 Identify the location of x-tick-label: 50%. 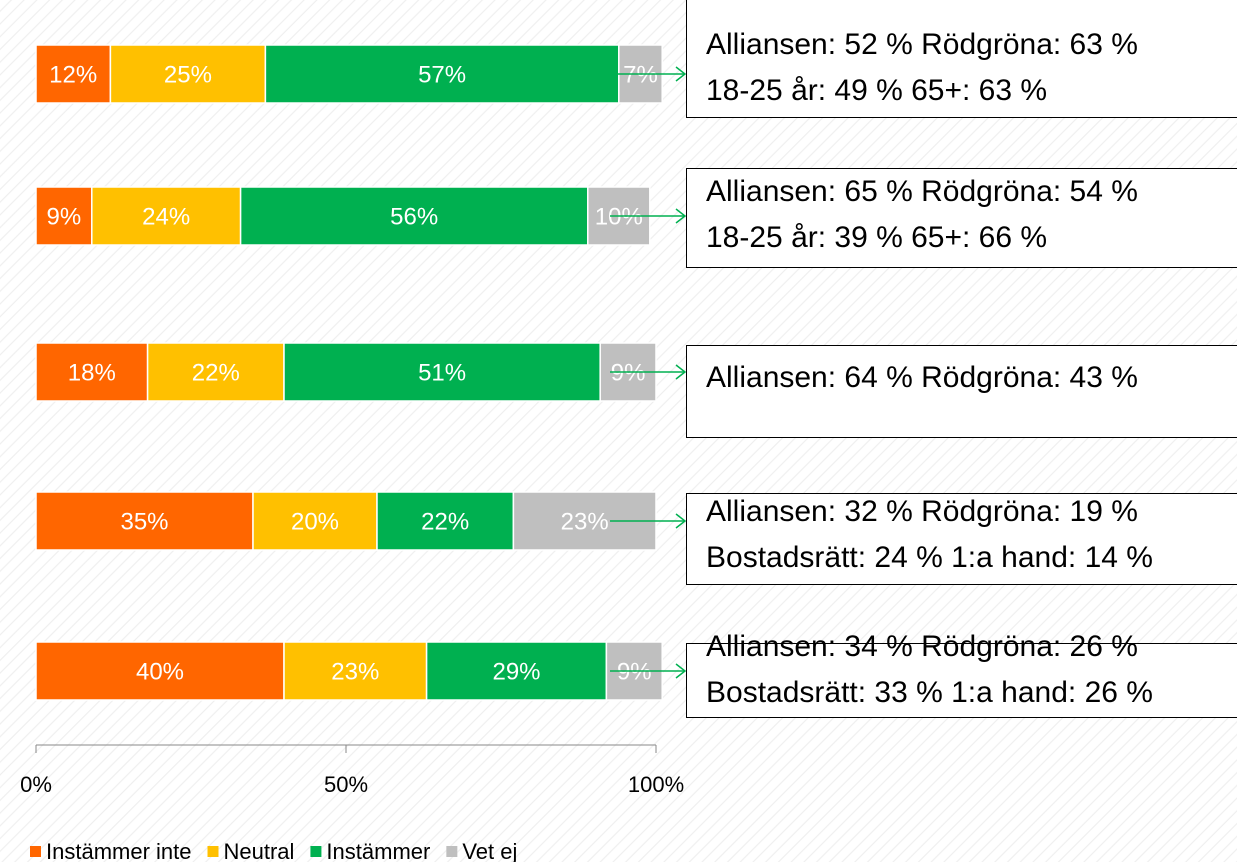
(346, 784).